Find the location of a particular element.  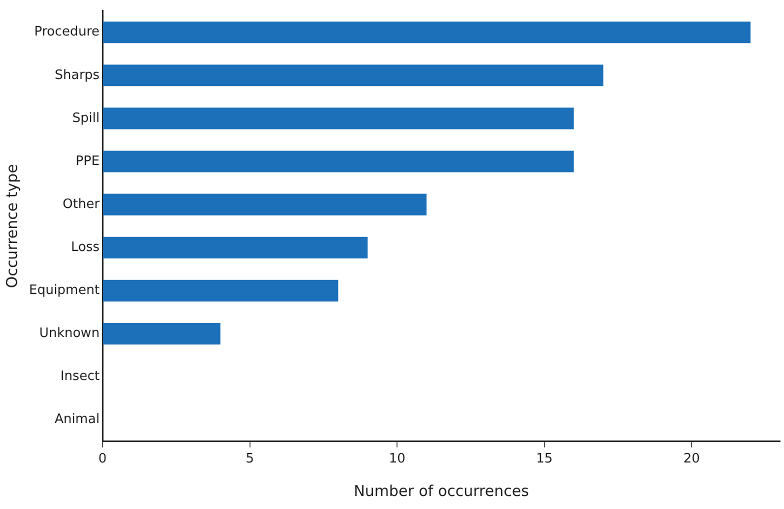

x-tick-label: 5 is located at coordinates (250, 459).